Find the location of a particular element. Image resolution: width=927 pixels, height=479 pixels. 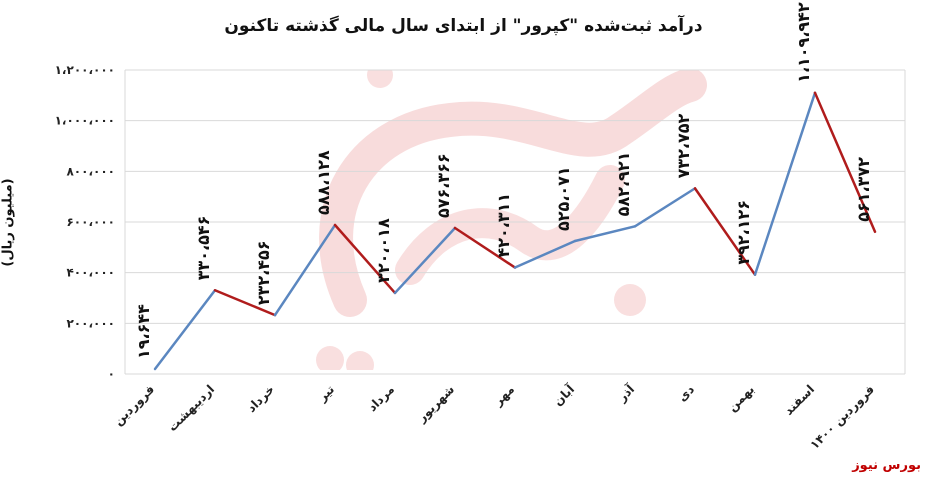

data-label: ۷۳۲،۷۵۲ is located at coordinates (683, 145).